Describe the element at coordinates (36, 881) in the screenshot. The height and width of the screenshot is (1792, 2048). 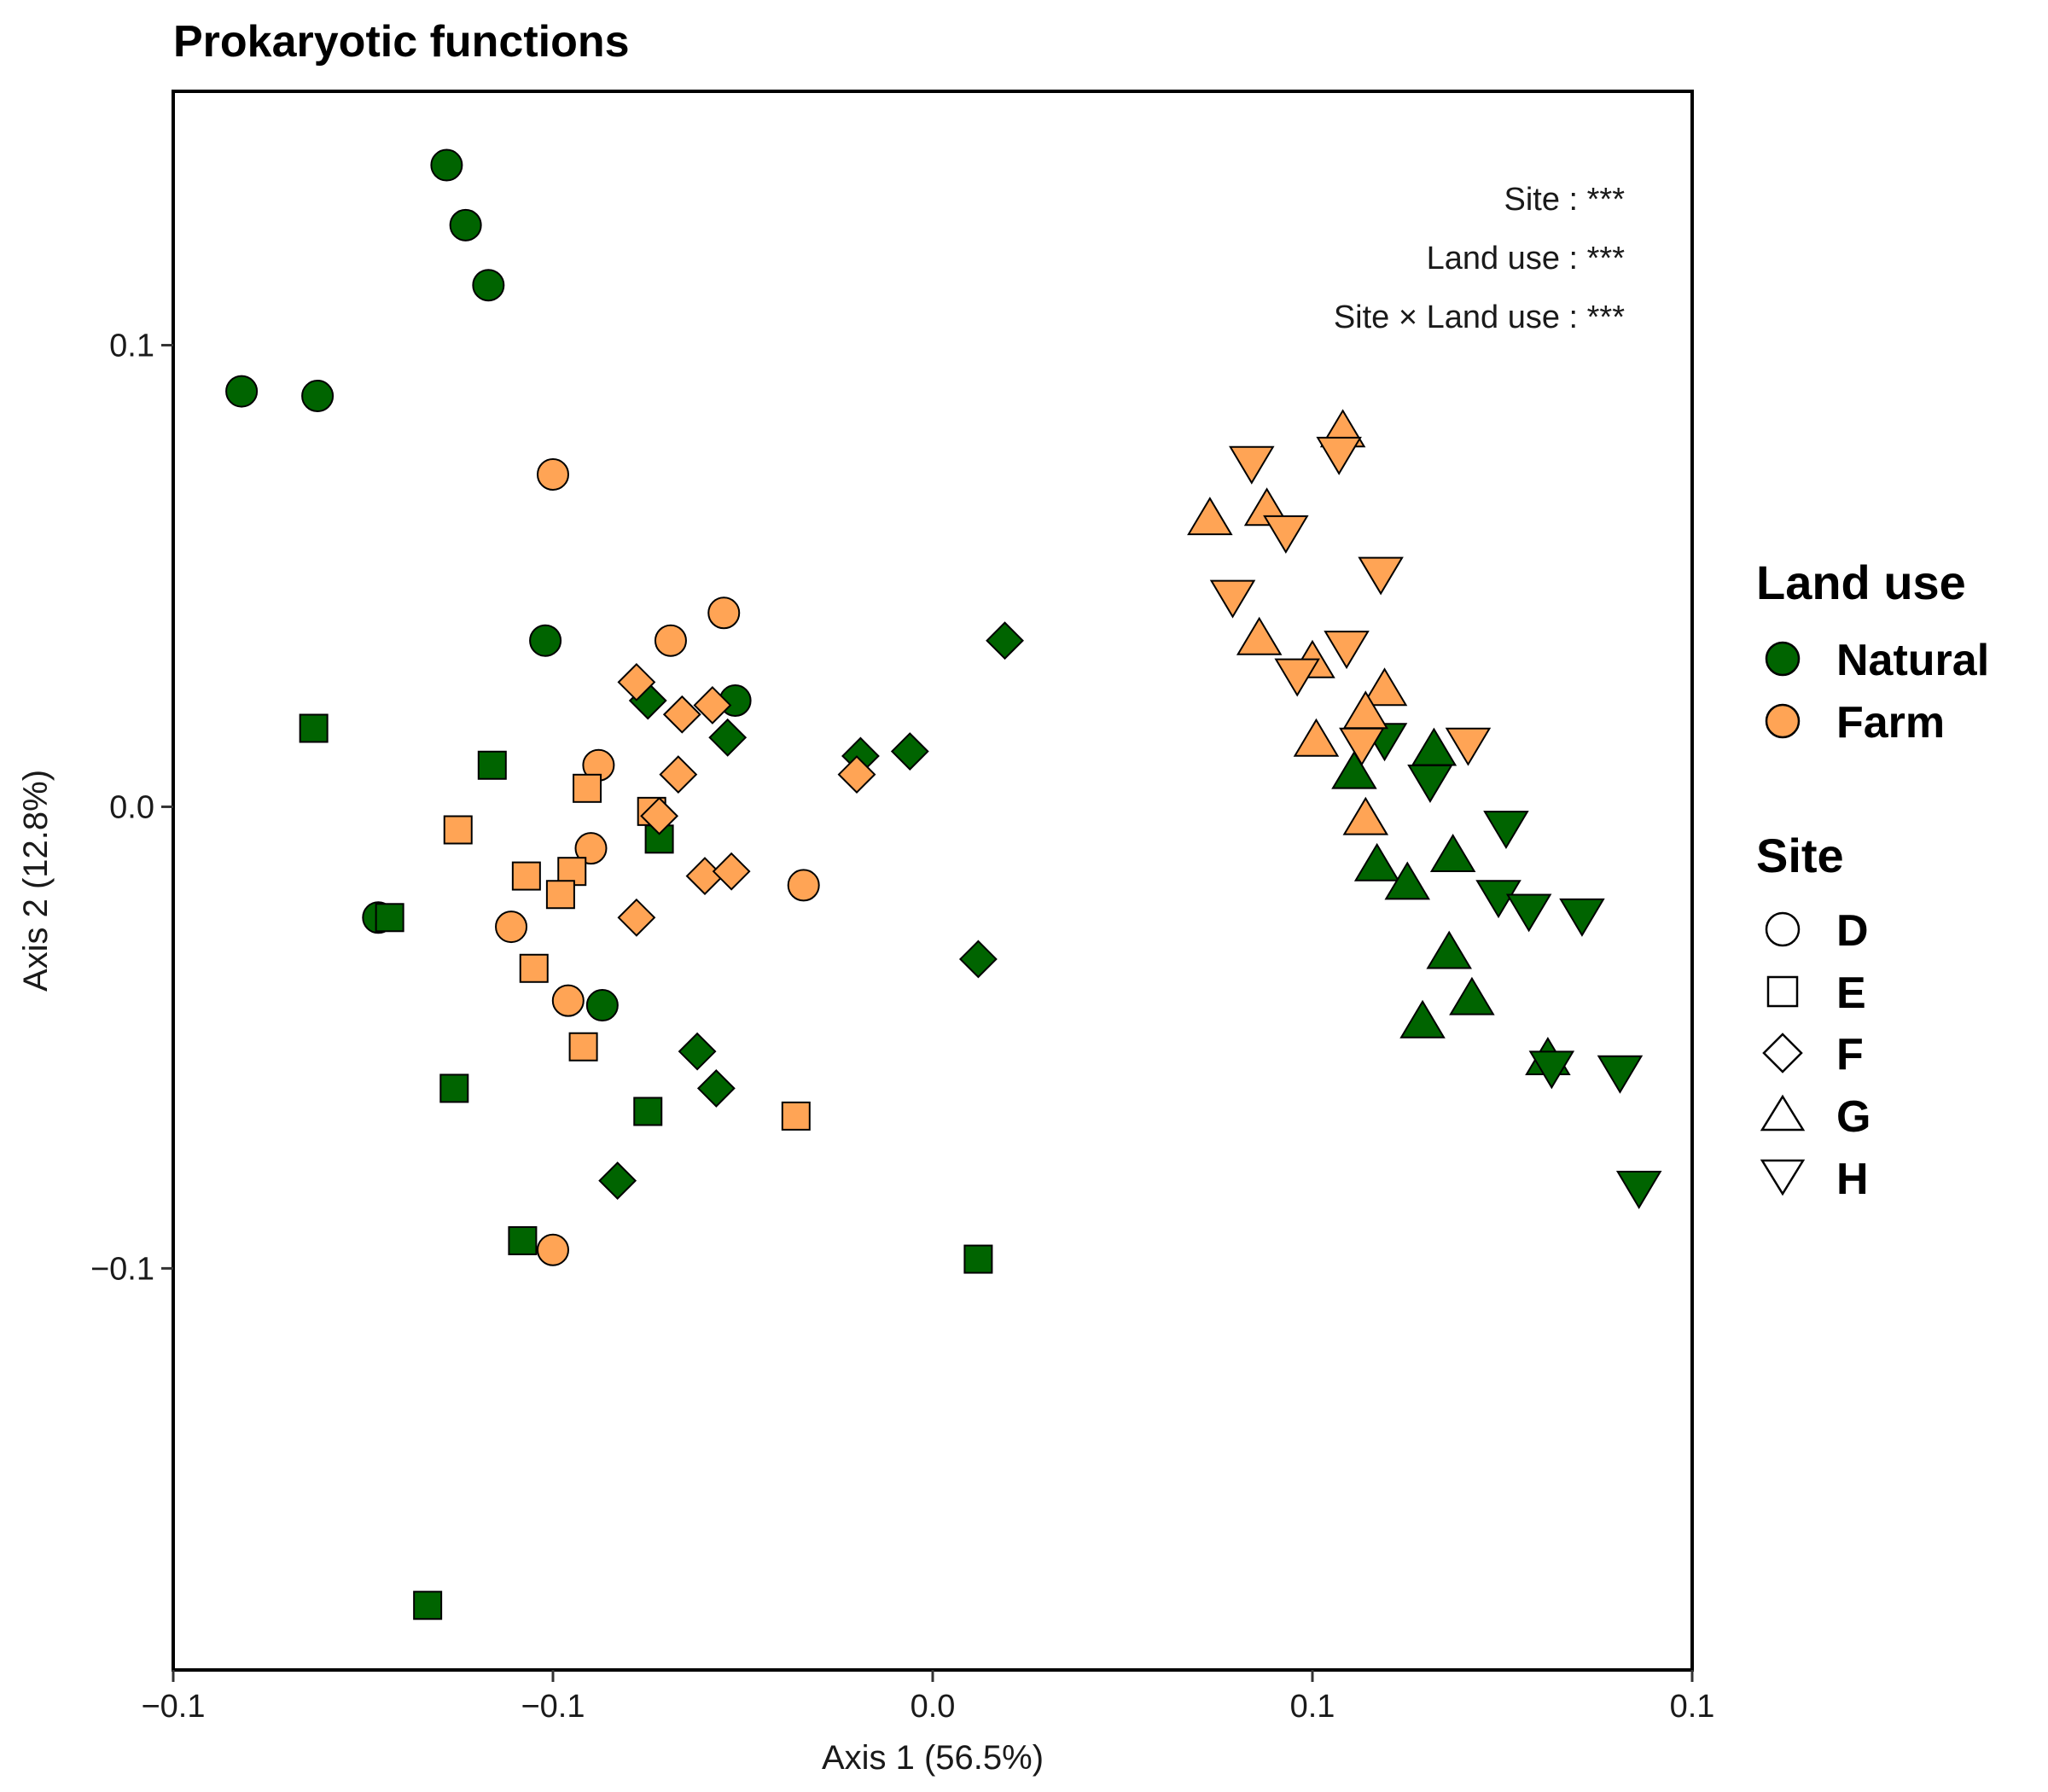
I see `y-axis-label: Axis 2 (12.8%)` at that location.